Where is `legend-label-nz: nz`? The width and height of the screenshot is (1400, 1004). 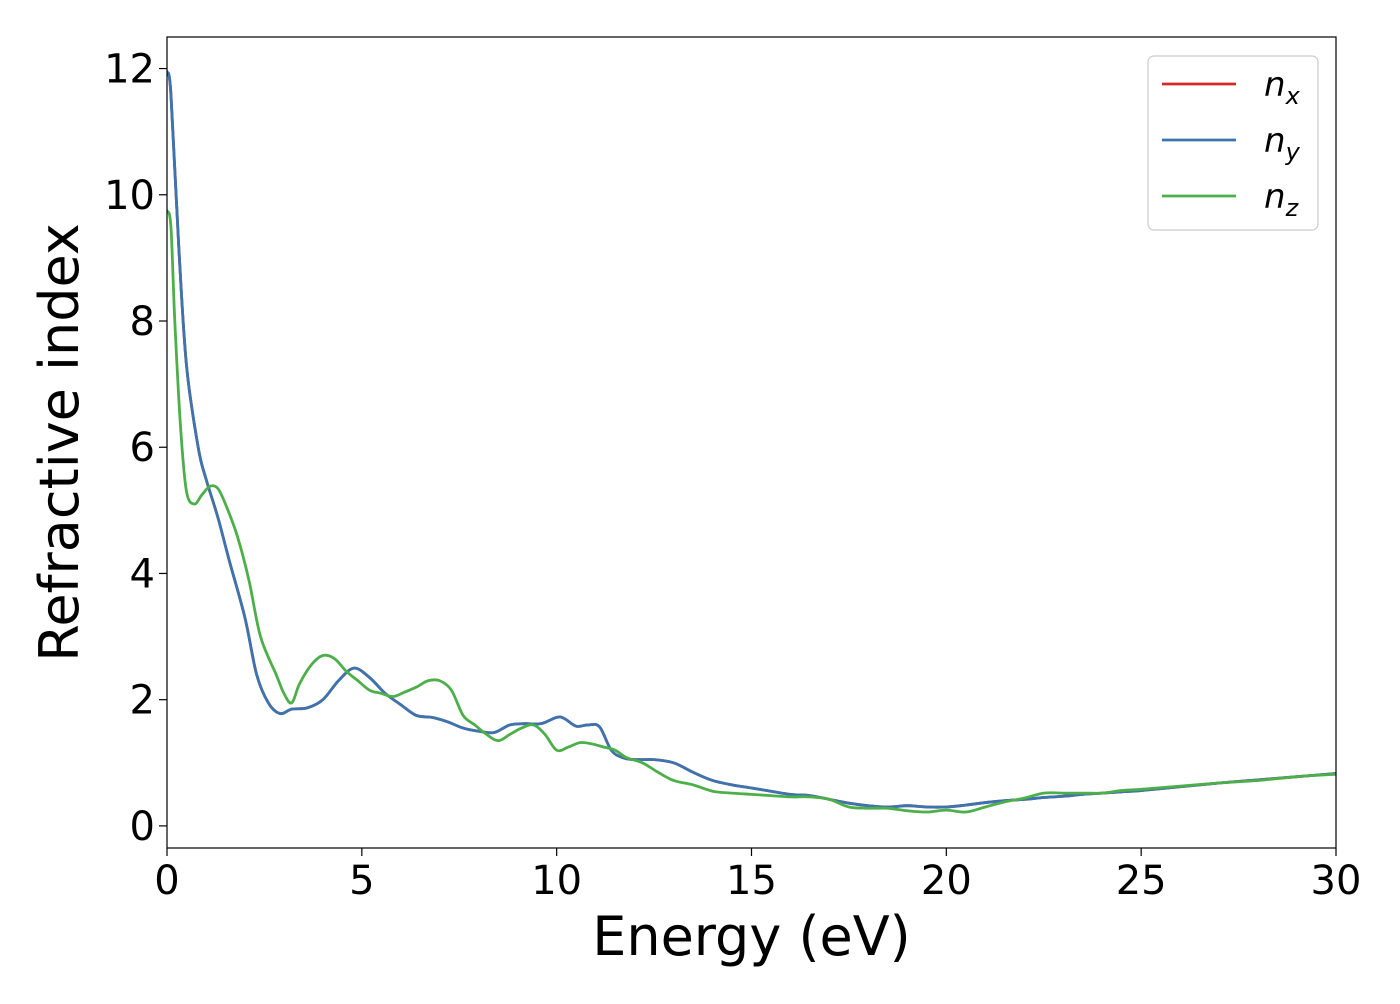 legend-label-nz: nz is located at coordinates (1282, 199).